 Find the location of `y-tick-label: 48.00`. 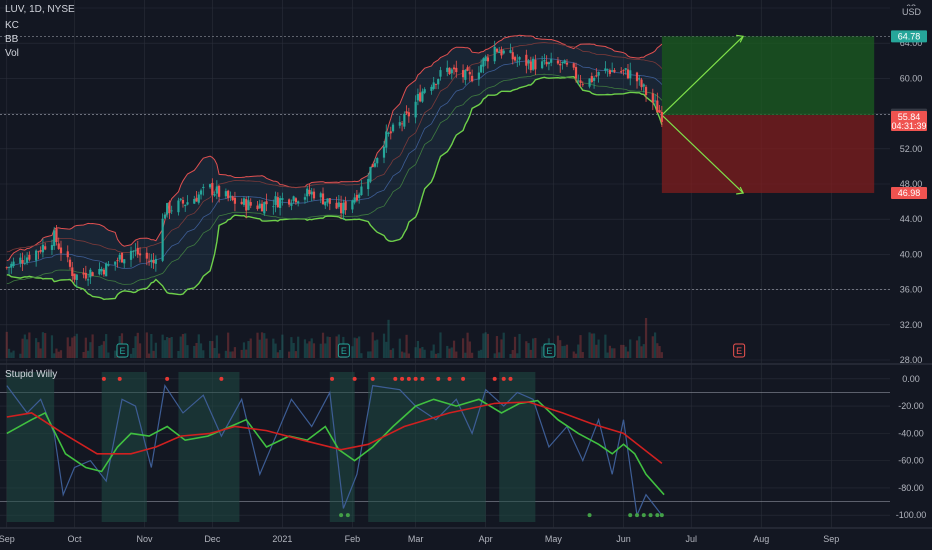

y-tick-label: 48.00 is located at coordinates (911, 184).